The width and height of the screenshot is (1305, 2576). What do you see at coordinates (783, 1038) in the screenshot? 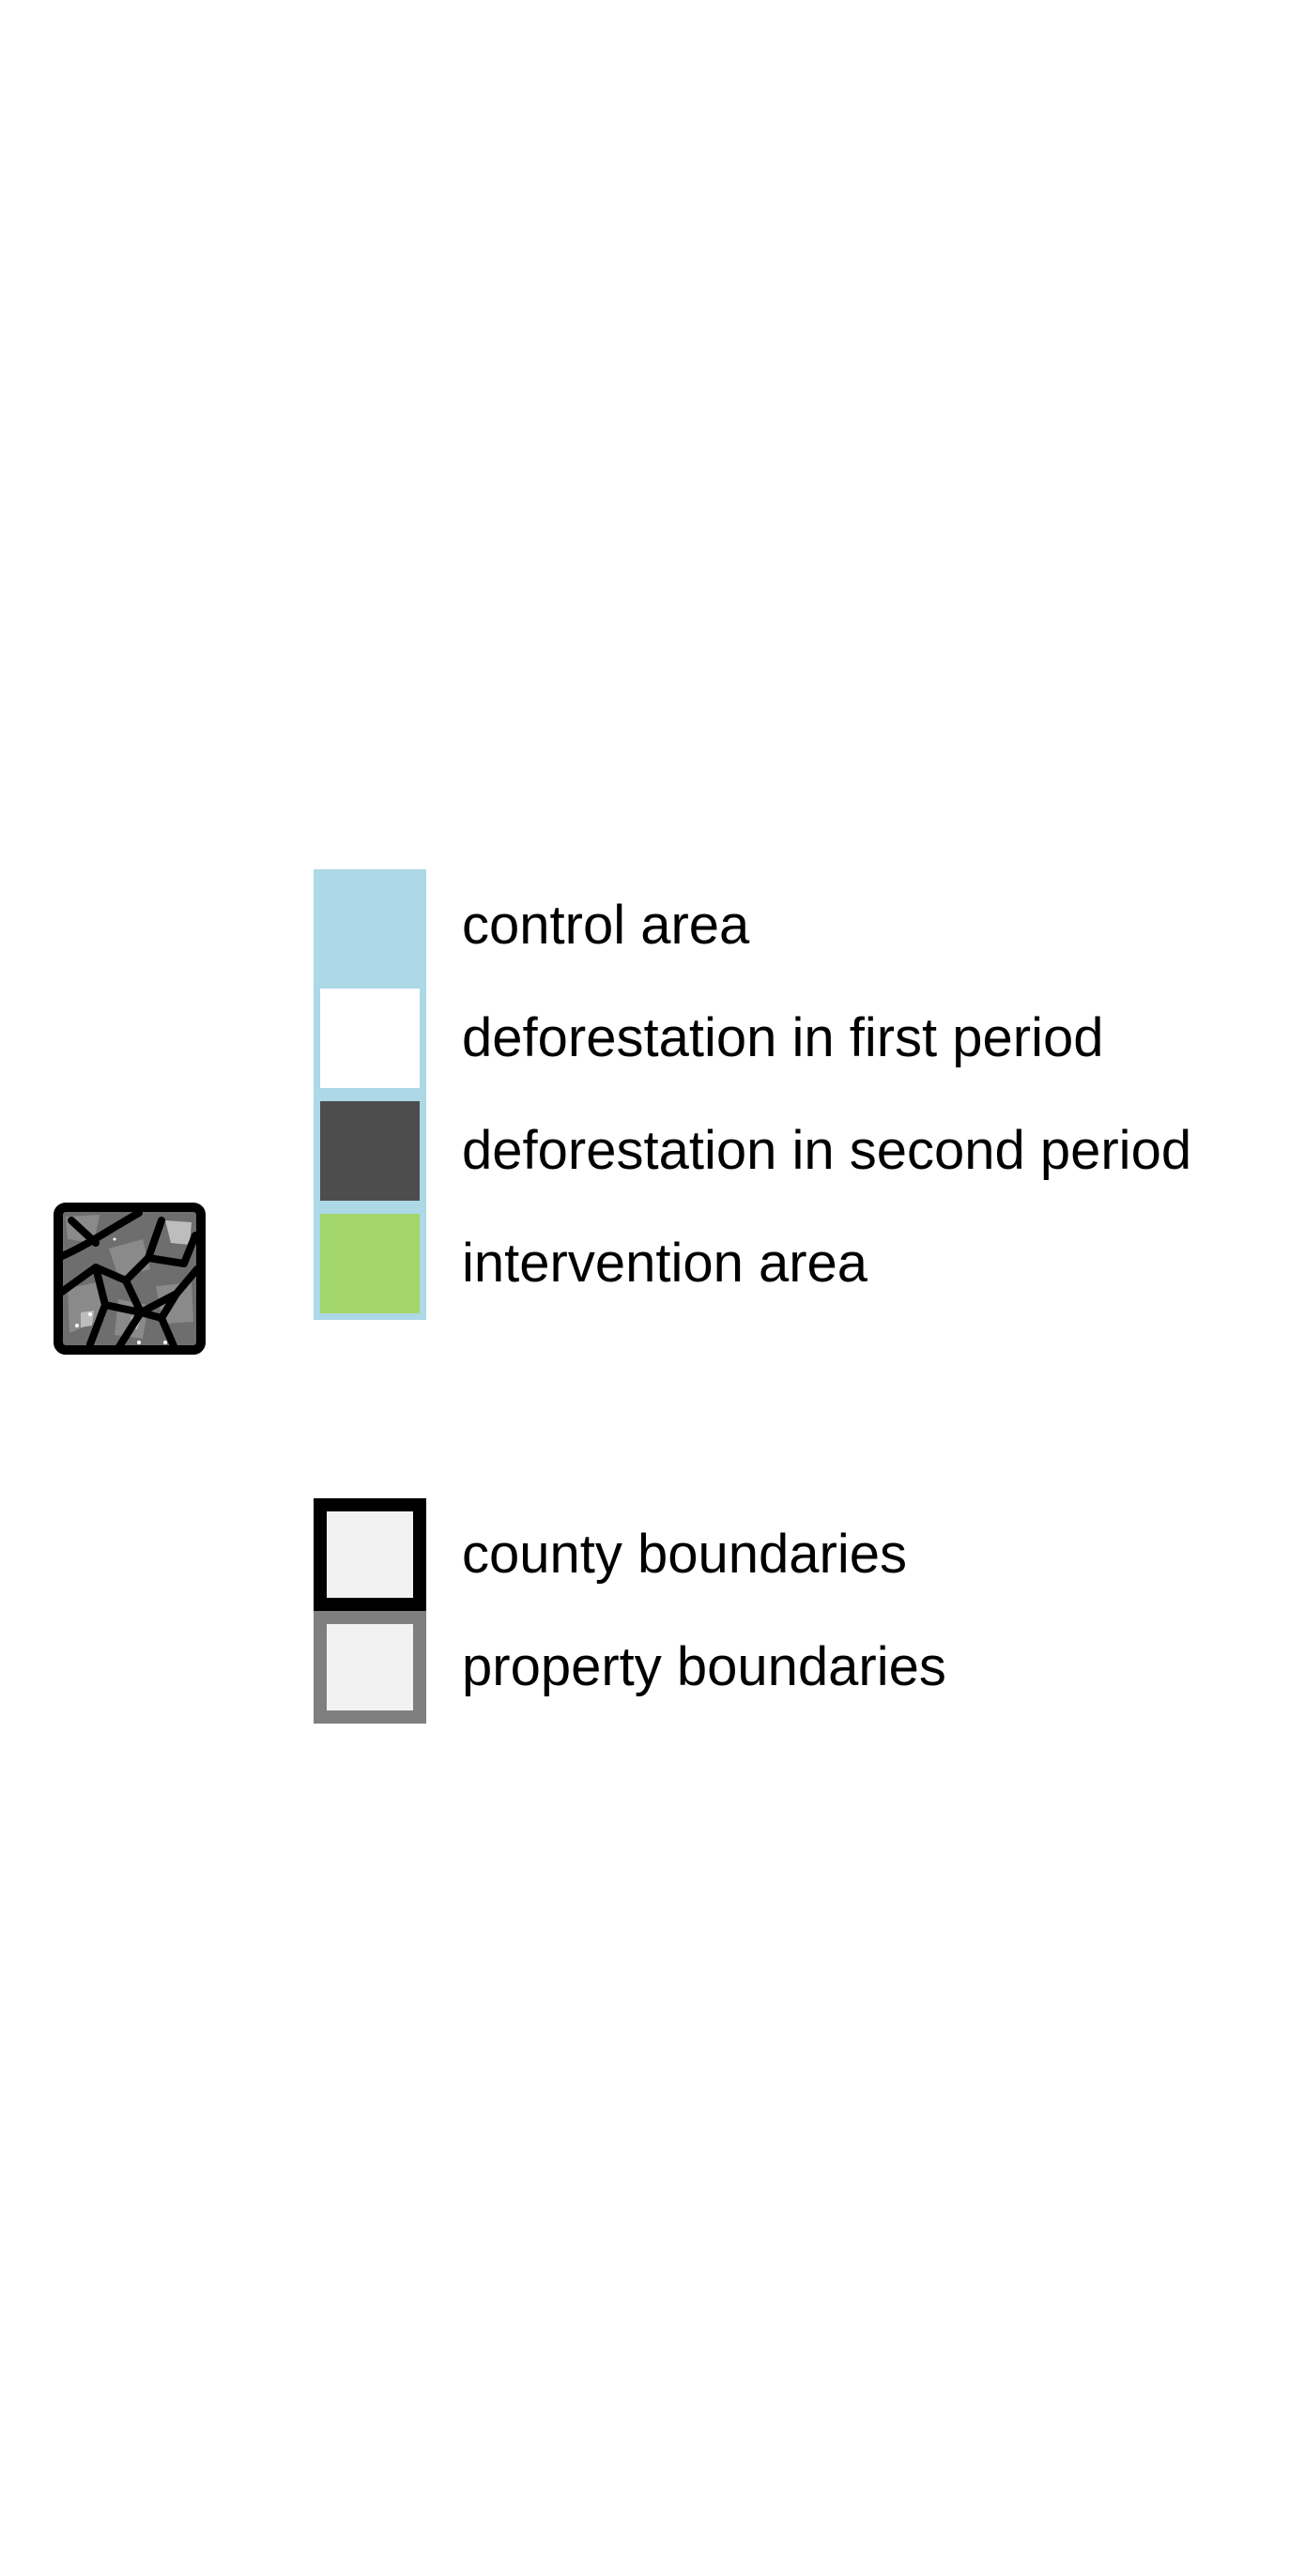
I see `legend-label: deforestation in first period` at bounding box center [783, 1038].